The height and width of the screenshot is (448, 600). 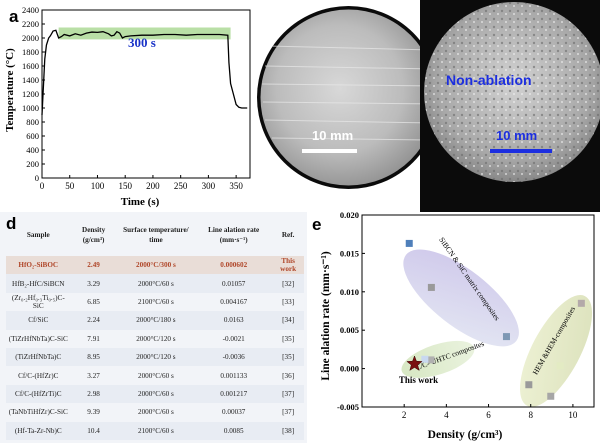 I want to click on table-cell: [33], so click(x=288, y=301).